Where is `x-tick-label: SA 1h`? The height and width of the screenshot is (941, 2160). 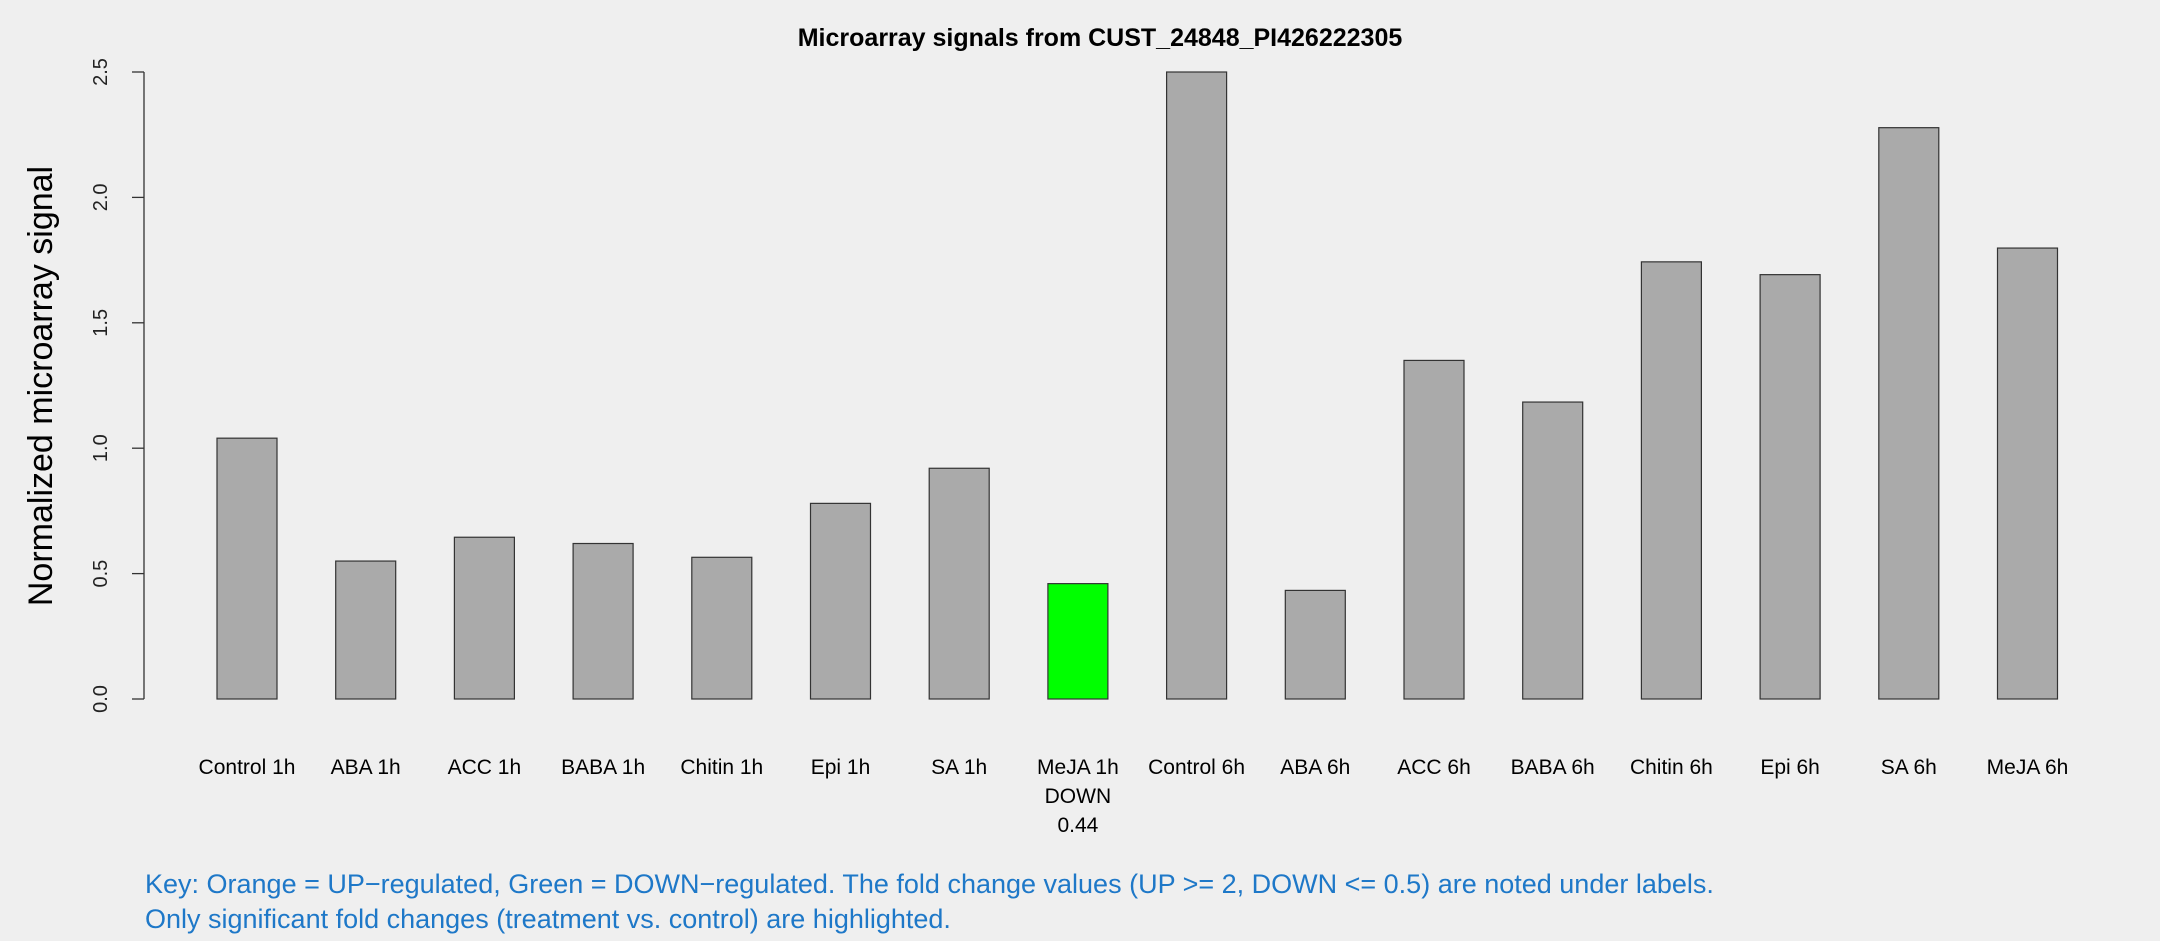
x-tick-label: SA 1h is located at coordinates (959, 767).